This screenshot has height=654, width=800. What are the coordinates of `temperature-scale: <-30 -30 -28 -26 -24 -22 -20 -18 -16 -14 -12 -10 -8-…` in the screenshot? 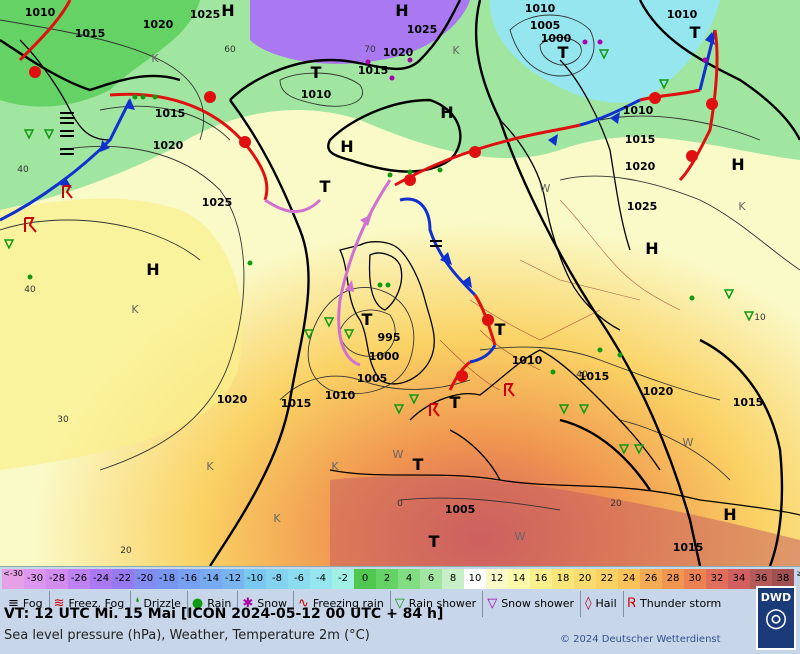 It's located at (401, 579).